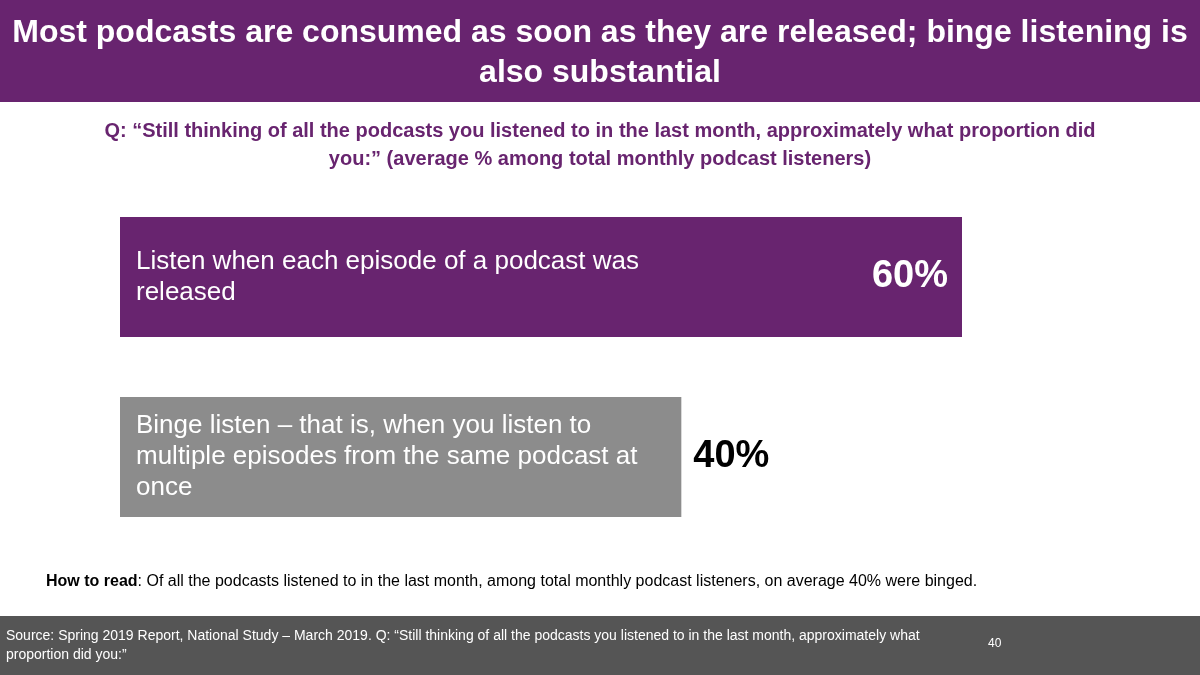  I want to click on text: How to read: Of all the podcasts listened to in the last month, among total monthly podcast listeners, on average 40% were binged., so click(512, 581).